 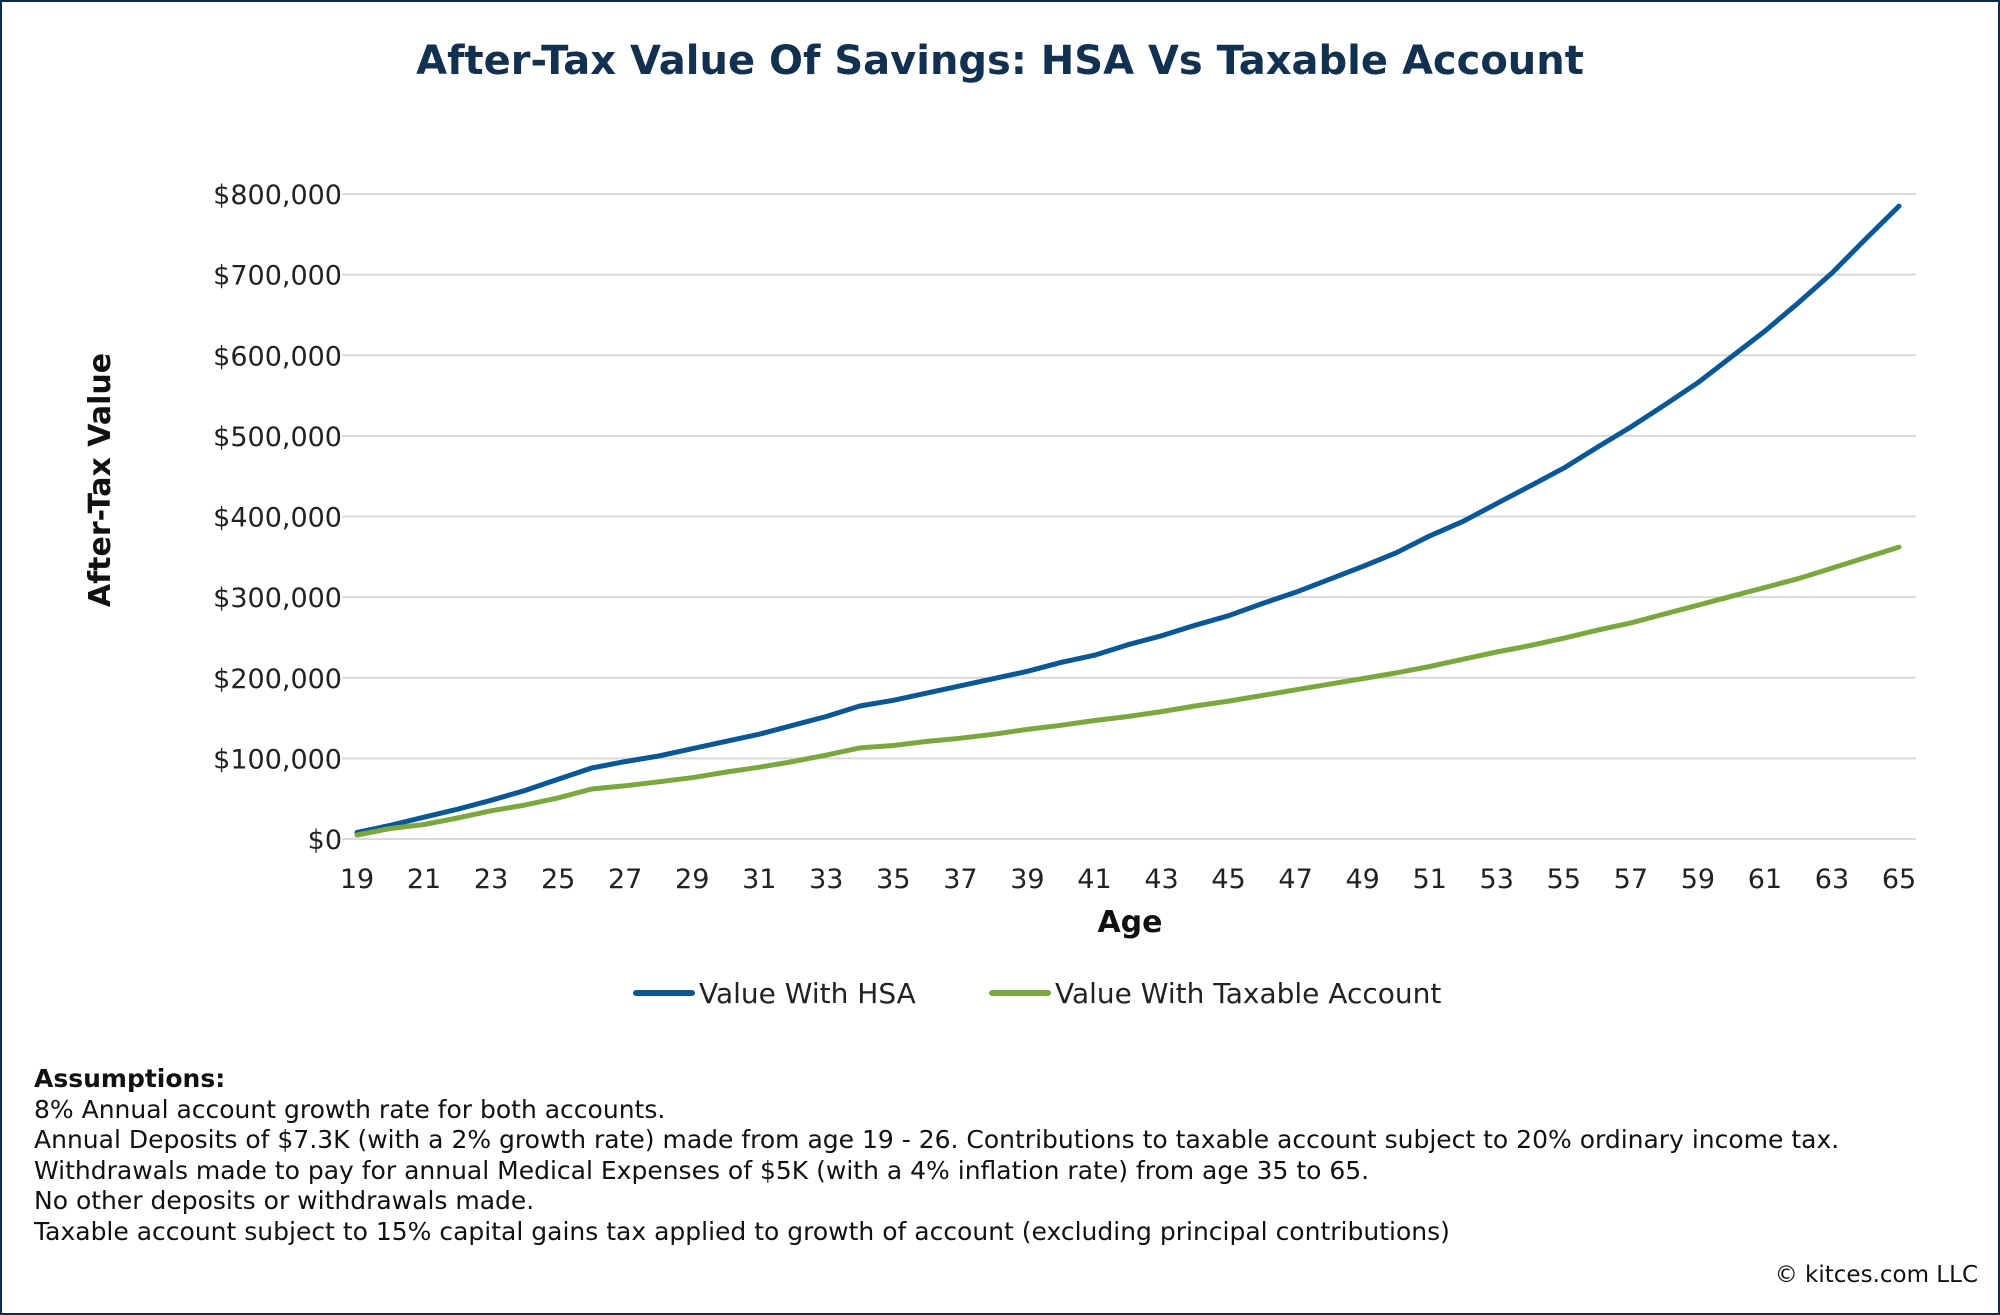 What do you see at coordinates (1027, 879) in the screenshot?
I see `x-tick-label: 39` at bounding box center [1027, 879].